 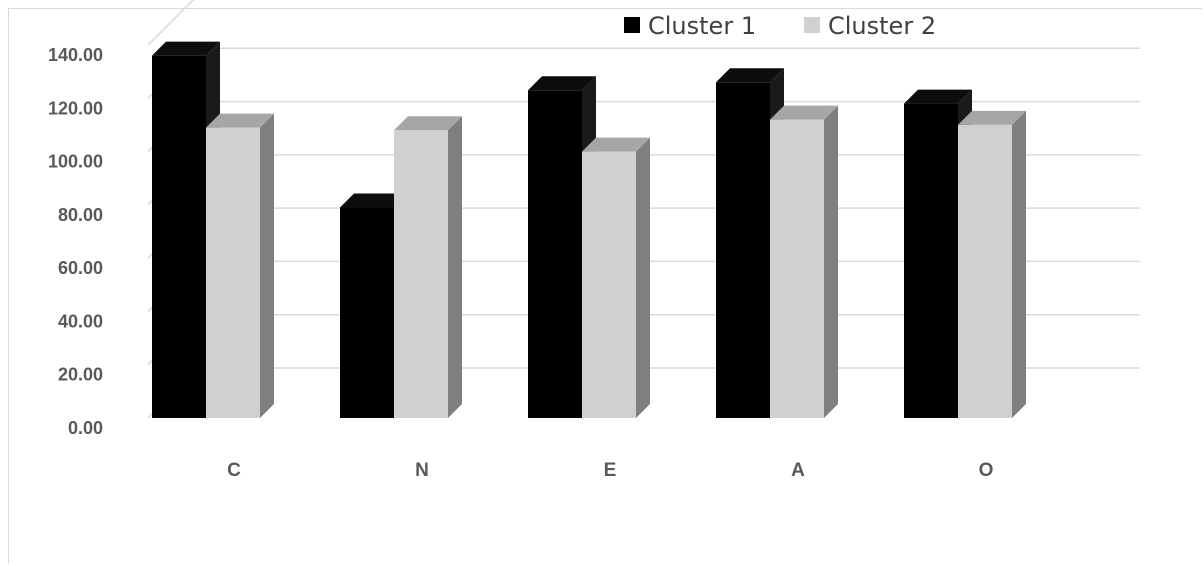 I want to click on bar-cluster-1-c, so click(x=179, y=237).